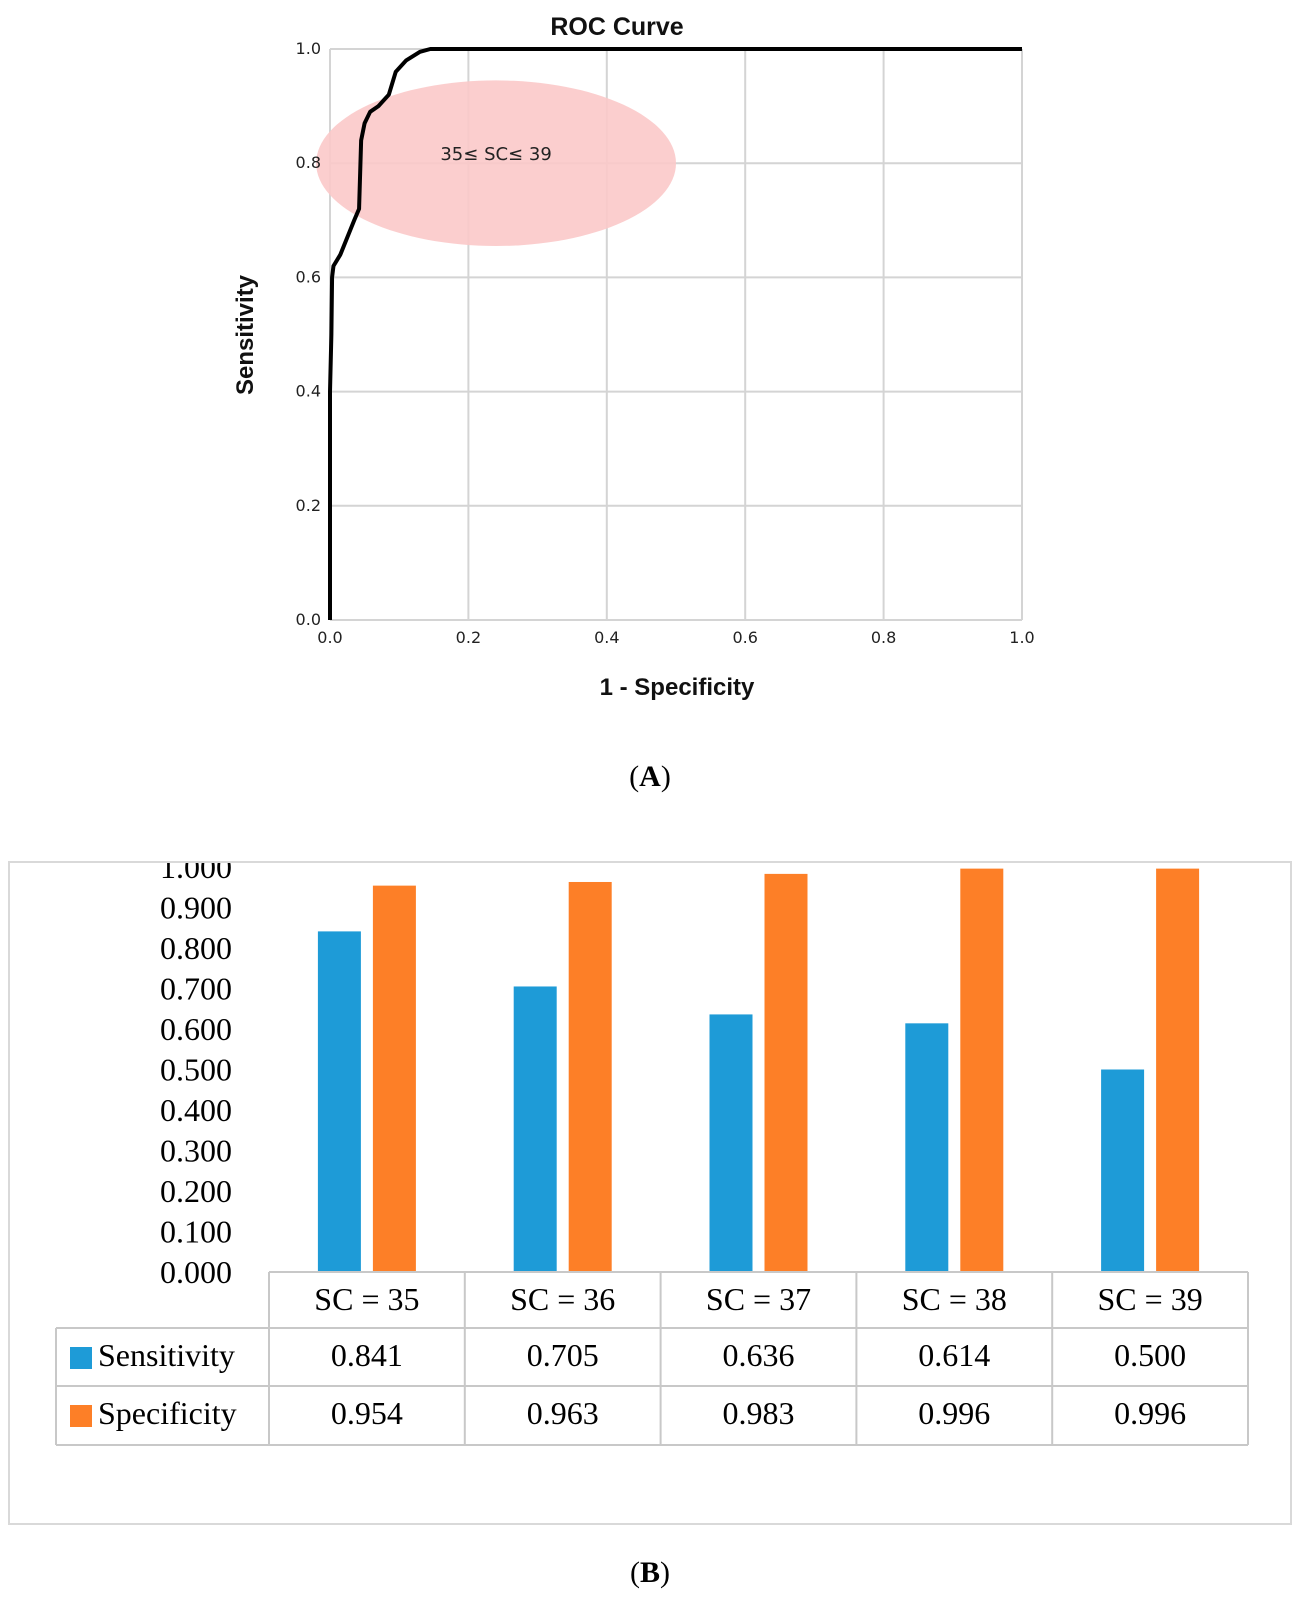  Describe the element at coordinates (563, 1355) in the screenshot. I see `table-value-sensitivity: 0.705` at that location.